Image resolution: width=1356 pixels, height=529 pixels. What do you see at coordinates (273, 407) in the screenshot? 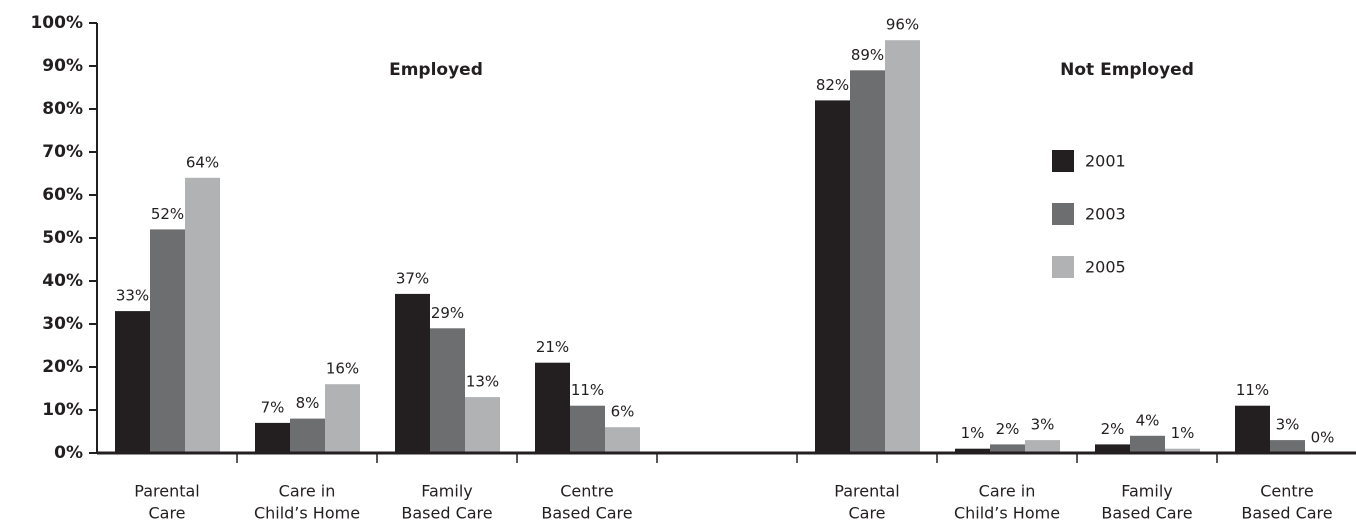
I see `value-label: 7%` at bounding box center [273, 407].